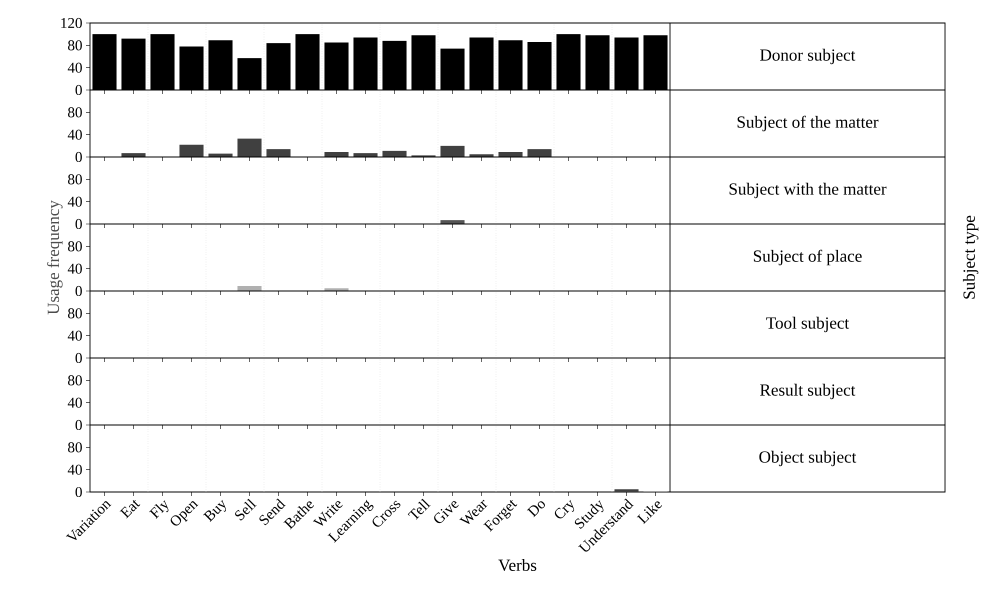 This screenshot has width=985, height=589. What do you see at coordinates (808, 258) in the screenshot?
I see `text: Subject of place` at bounding box center [808, 258].